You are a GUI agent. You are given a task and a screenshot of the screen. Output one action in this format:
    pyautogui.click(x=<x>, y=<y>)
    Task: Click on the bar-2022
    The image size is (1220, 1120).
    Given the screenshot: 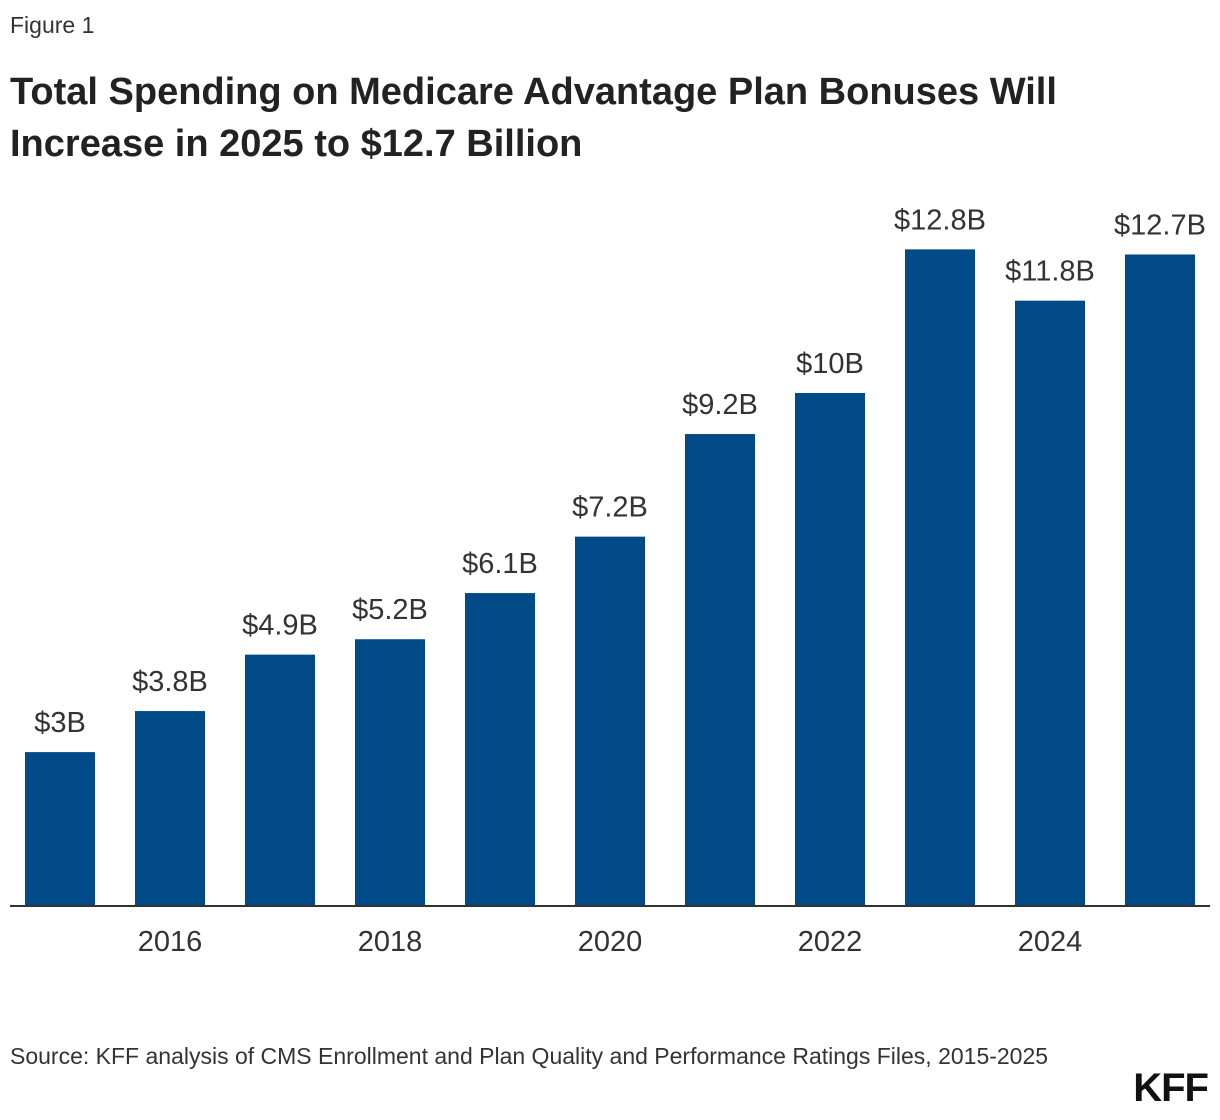 What is the action you would take?
    pyautogui.click(x=830, y=649)
    